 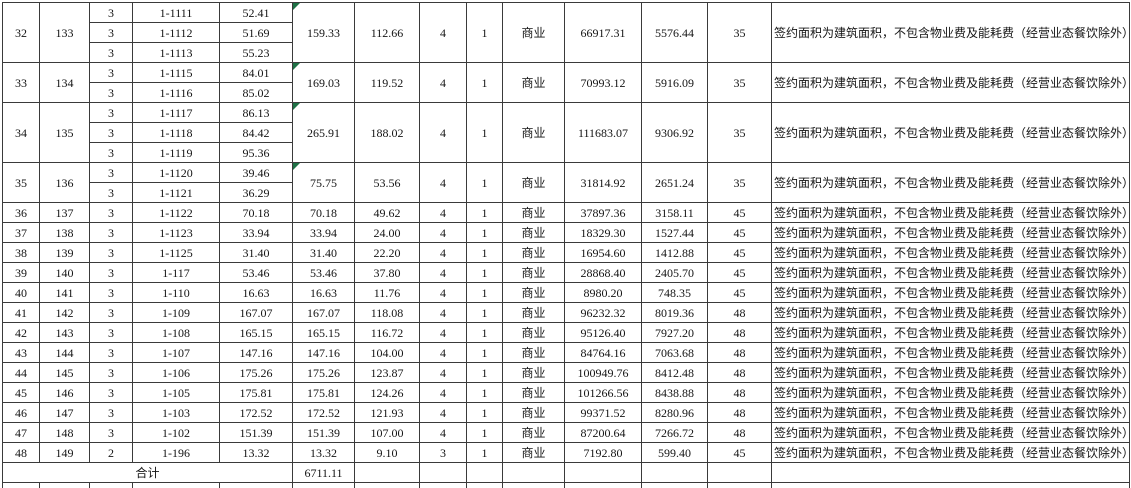 What do you see at coordinates (176, 312) in the screenshot?
I see `unit-no-cell: 1-109` at bounding box center [176, 312].